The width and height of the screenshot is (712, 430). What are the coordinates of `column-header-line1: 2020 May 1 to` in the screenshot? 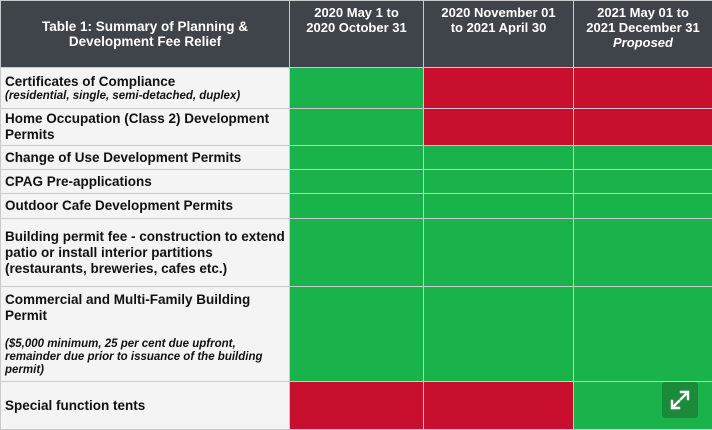 It's located at (356, 12).